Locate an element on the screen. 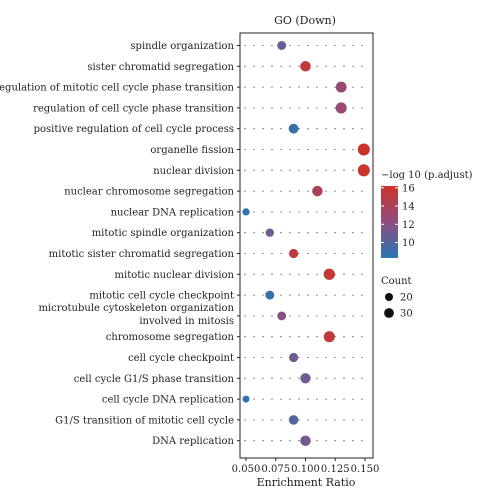  y-tick-label: nuclear chromosome segregation is located at coordinates (149, 192).